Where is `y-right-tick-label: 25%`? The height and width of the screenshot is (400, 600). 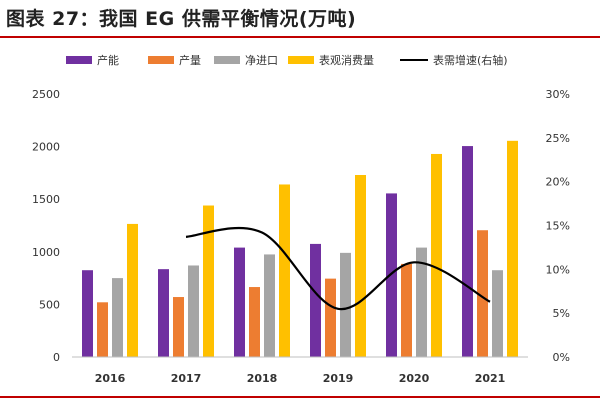 y-right-tick-label: 25% is located at coordinates (558, 138).